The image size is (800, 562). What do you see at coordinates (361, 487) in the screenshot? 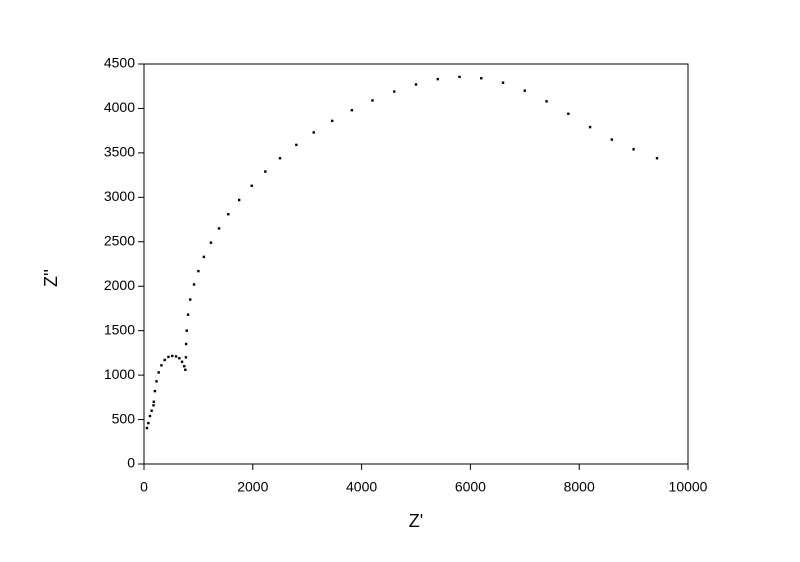
I see `x-tick-label: 4000` at bounding box center [361, 487].